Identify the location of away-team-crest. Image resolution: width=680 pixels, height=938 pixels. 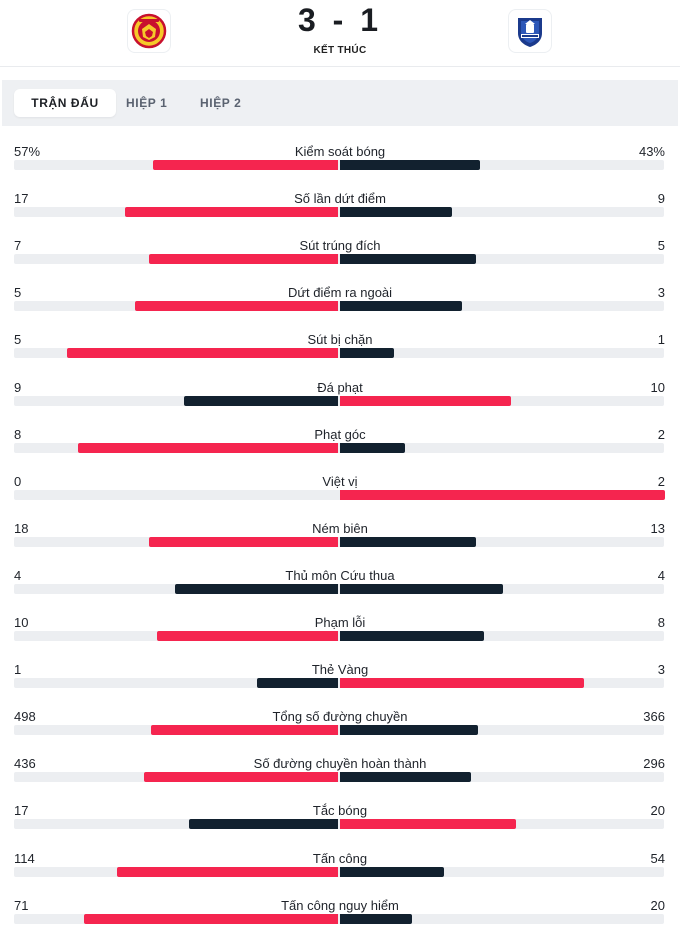
(530, 31).